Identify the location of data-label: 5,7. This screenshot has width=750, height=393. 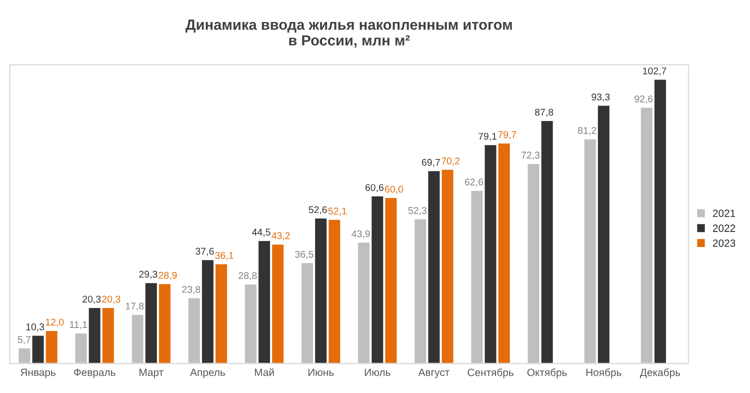
(24, 340).